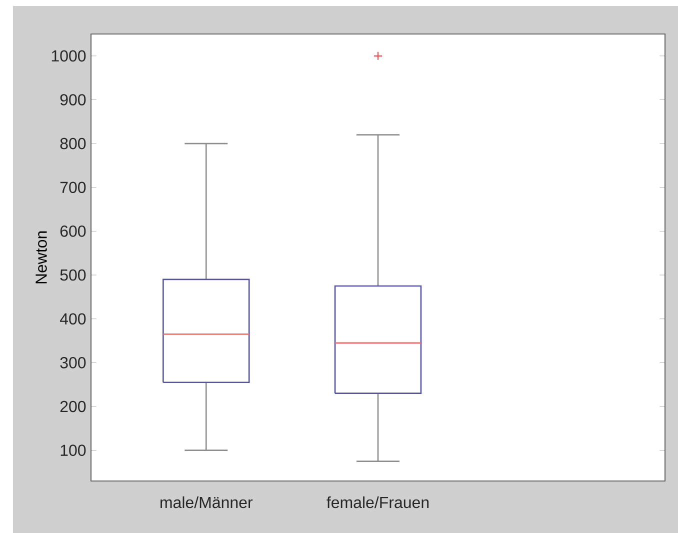 This screenshot has height=533, width=678. What do you see at coordinates (73, 406) in the screenshot?
I see `y-tick-label: 200` at bounding box center [73, 406].